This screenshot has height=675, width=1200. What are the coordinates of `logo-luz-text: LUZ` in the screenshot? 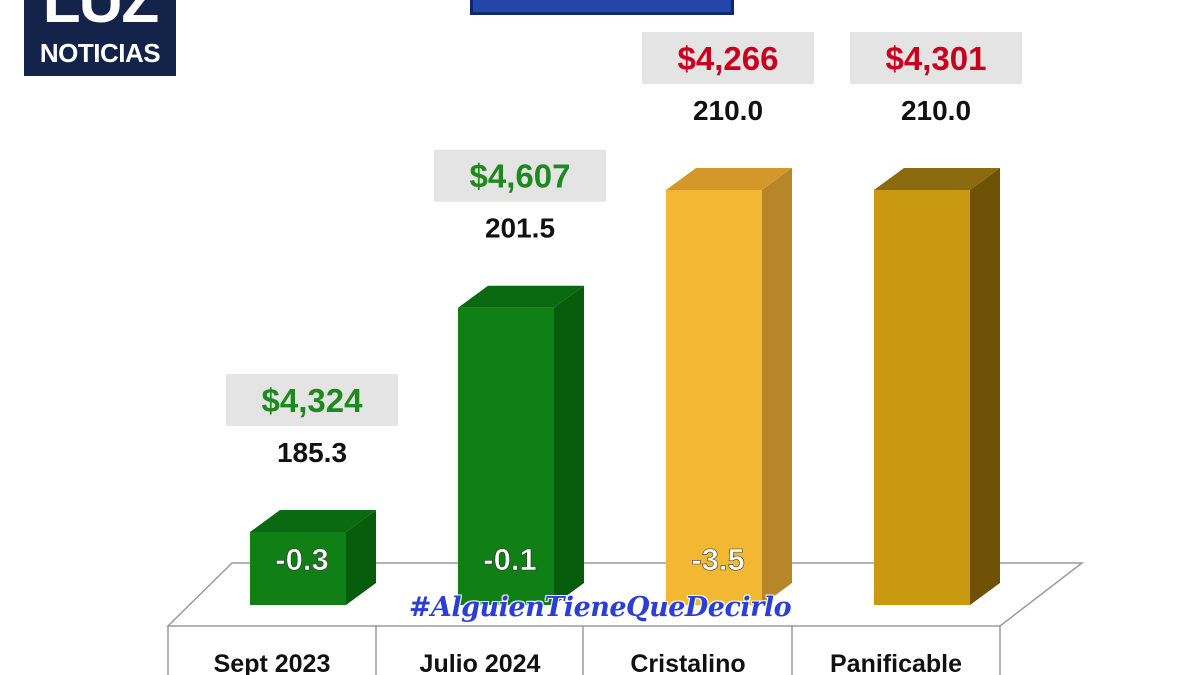 It's located at (101, 18).